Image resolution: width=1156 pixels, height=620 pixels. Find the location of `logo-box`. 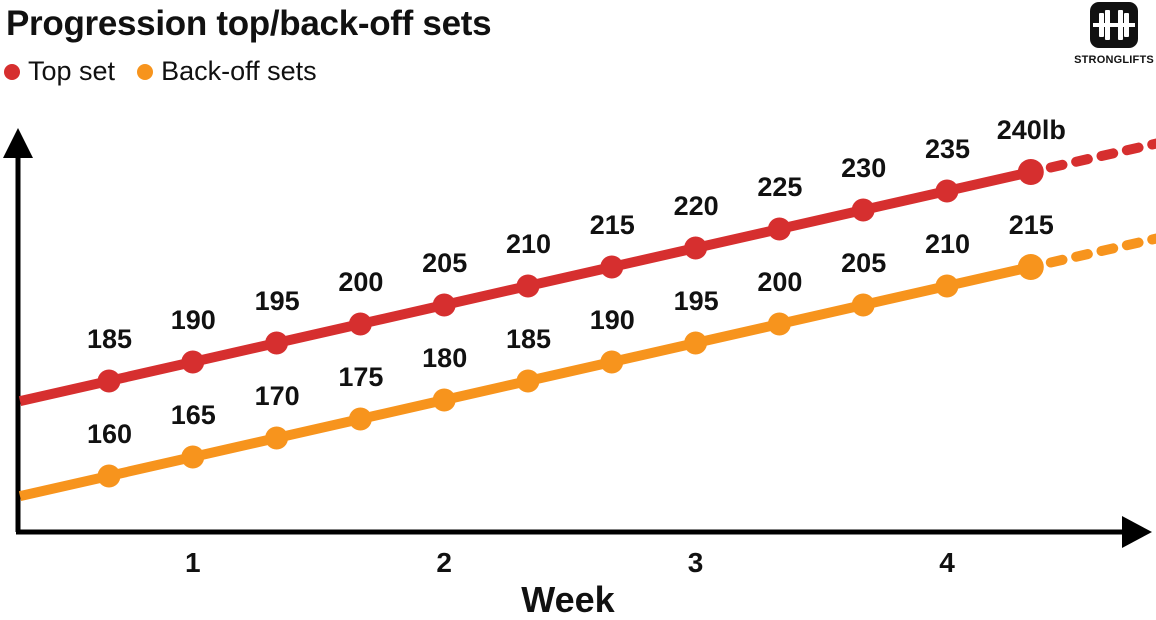

logo-box is located at coordinates (1114, 25).